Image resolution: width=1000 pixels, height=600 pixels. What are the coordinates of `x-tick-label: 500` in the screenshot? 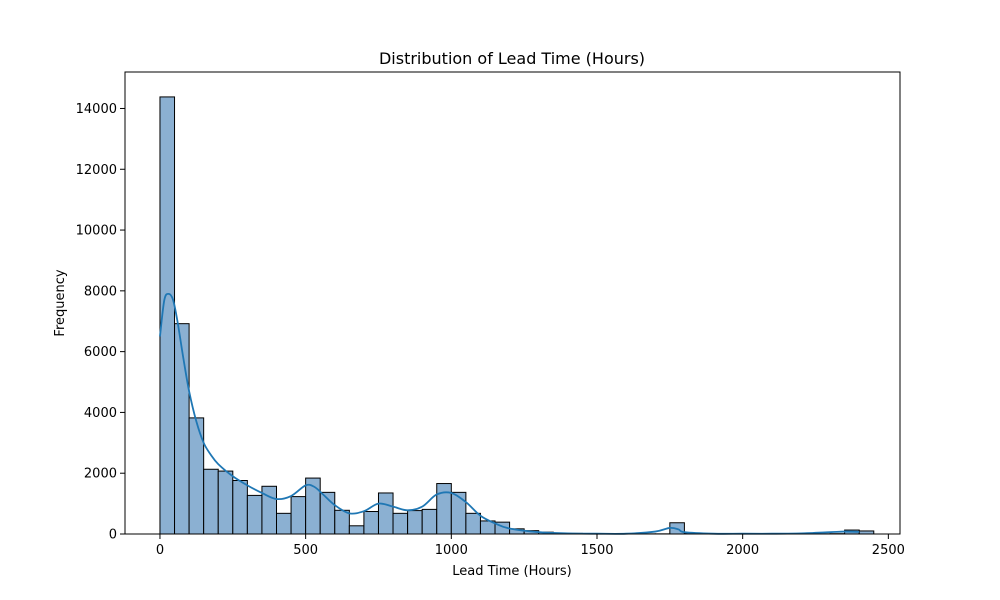 It's located at (305, 550).